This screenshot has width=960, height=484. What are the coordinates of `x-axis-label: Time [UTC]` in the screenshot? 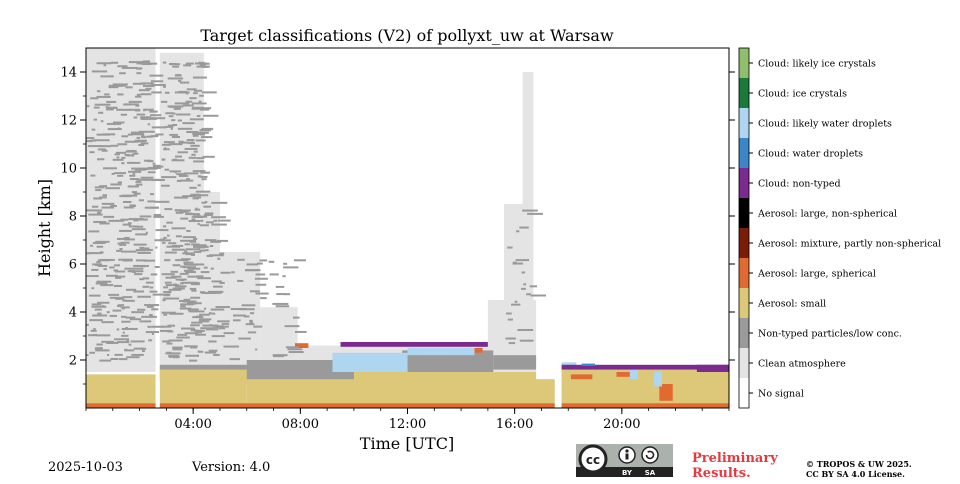 It's located at (407, 443).